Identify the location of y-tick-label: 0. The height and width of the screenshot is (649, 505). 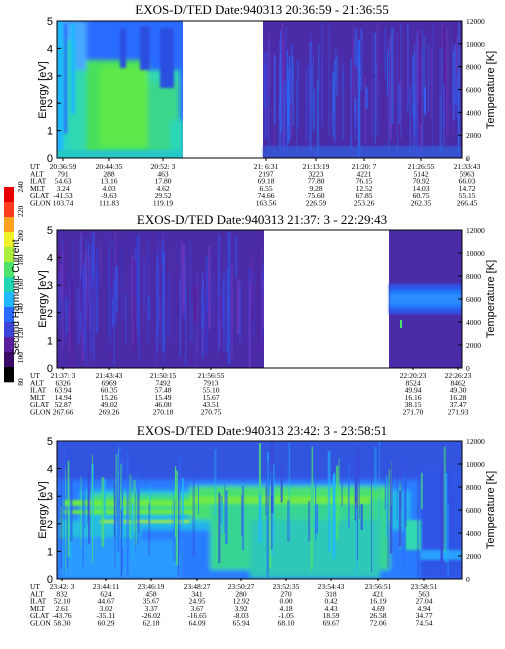
(50, 580).